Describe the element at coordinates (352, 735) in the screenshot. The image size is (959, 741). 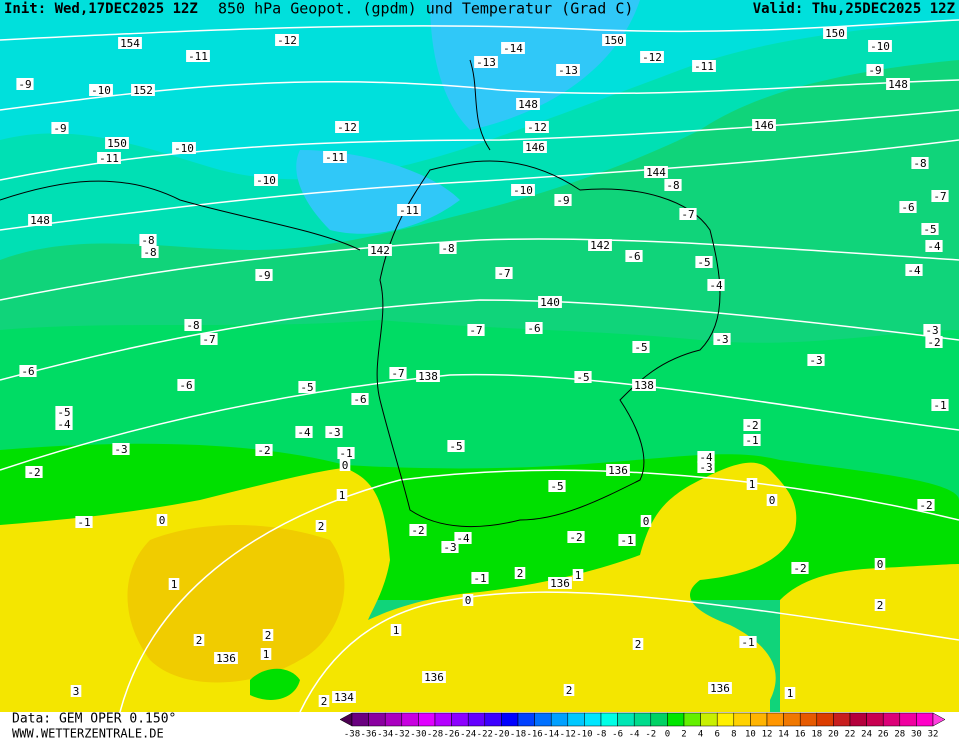
I see `legend-label: -38` at that location.